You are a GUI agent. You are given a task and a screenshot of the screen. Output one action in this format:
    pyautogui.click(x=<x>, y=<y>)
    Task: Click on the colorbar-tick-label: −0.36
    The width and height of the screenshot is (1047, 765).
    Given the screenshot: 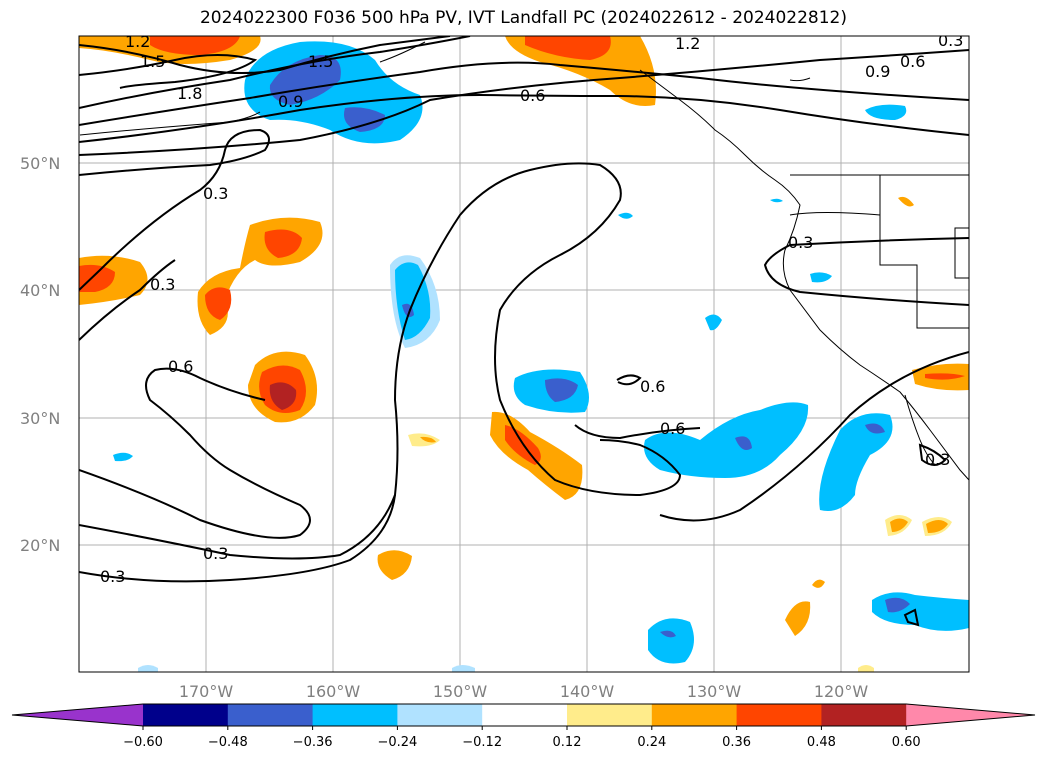 What is the action you would take?
    pyautogui.click(x=313, y=742)
    